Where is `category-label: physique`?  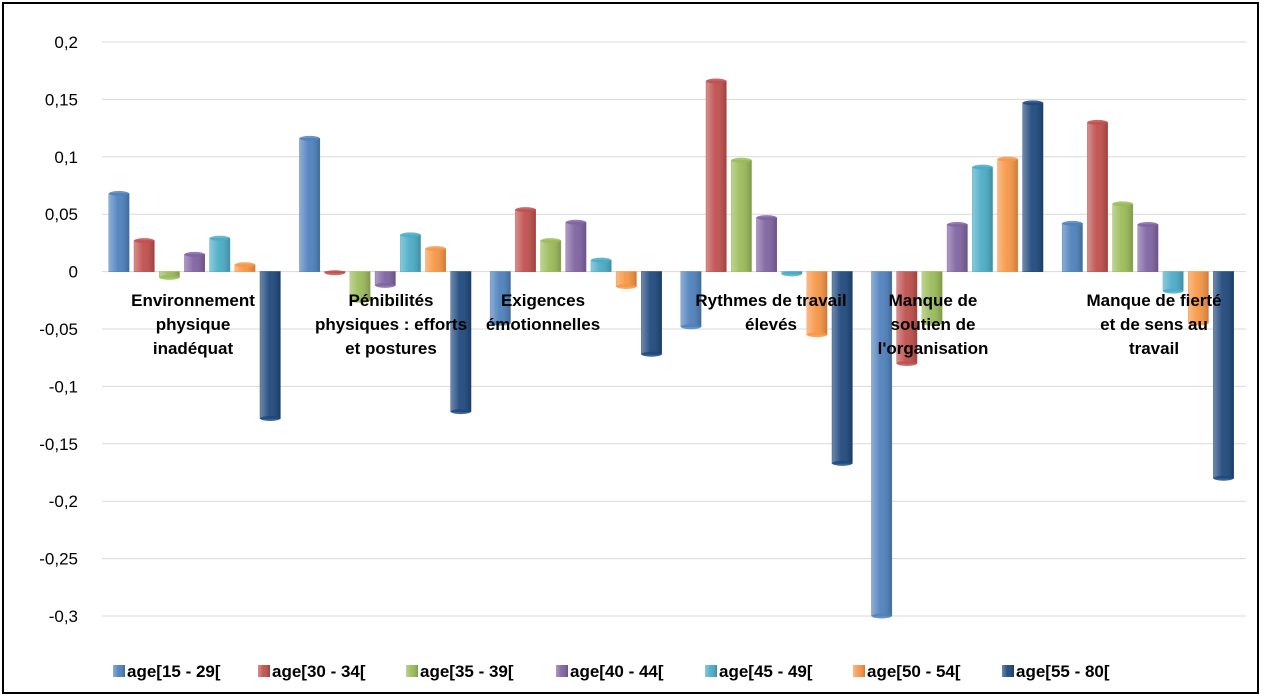
category-label: physique is located at coordinates (193, 324).